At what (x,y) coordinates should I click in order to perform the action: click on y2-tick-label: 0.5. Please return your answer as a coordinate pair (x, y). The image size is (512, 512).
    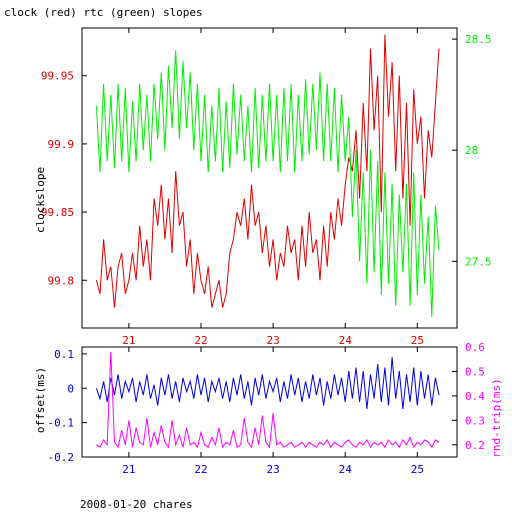
    Looking at the image, I should click on (475, 371).